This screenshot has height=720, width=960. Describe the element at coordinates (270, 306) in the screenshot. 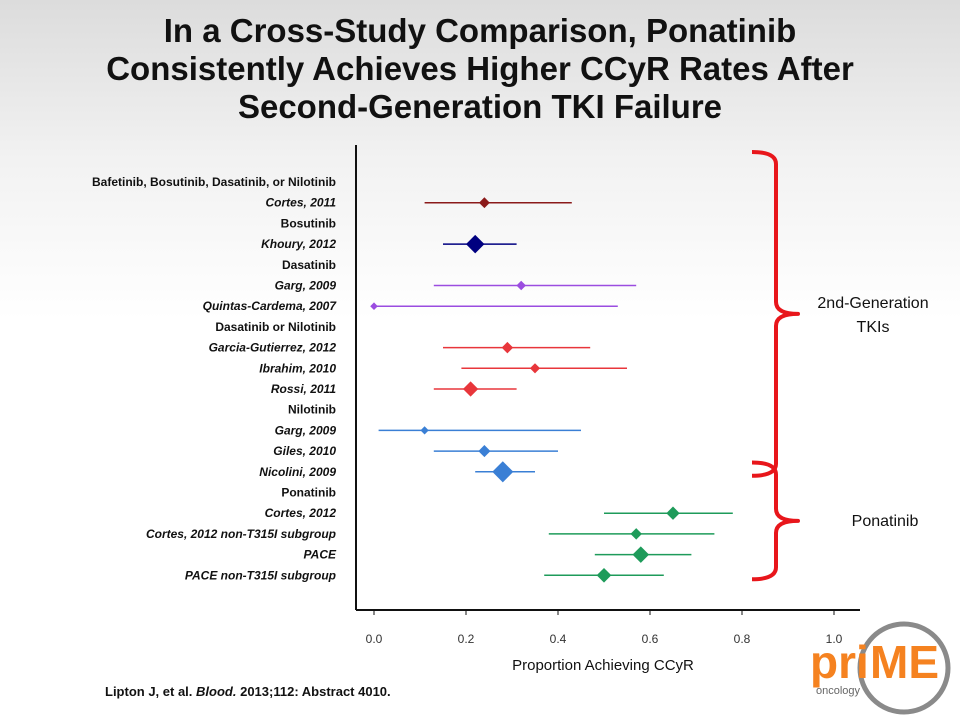

I see `study-label: Quintas-Cardema, 2007` at that location.